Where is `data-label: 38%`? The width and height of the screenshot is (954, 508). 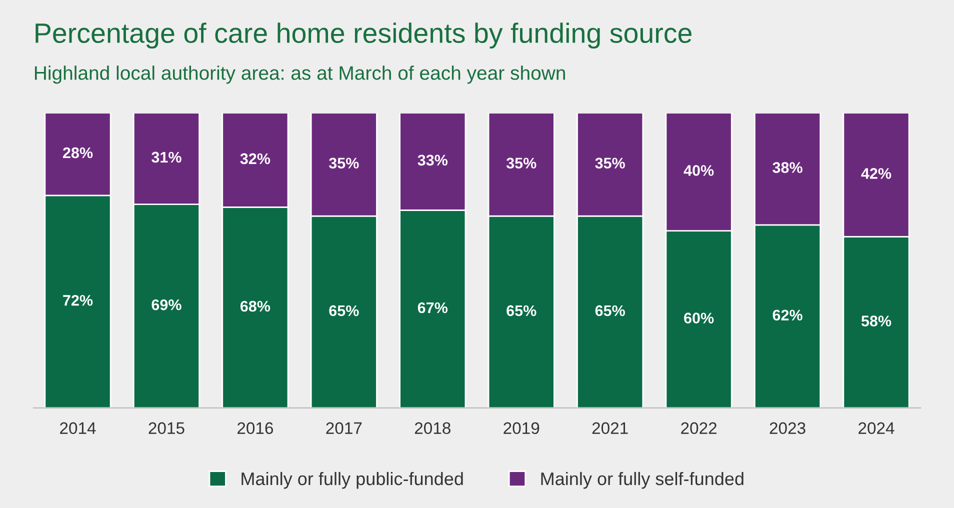
data-label: 38% is located at coordinates (787, 167).